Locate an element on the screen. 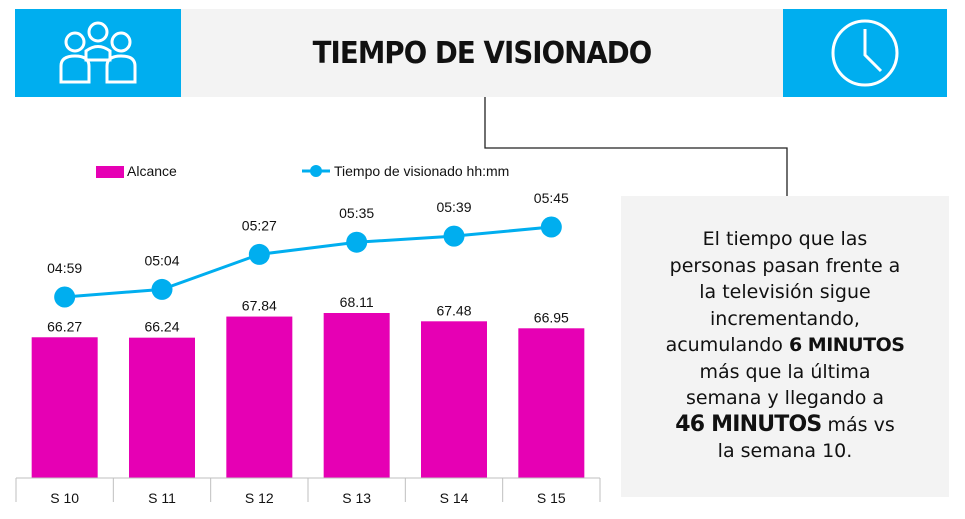  bar-value-label: 66.95 is located at coordinates (551, 317).